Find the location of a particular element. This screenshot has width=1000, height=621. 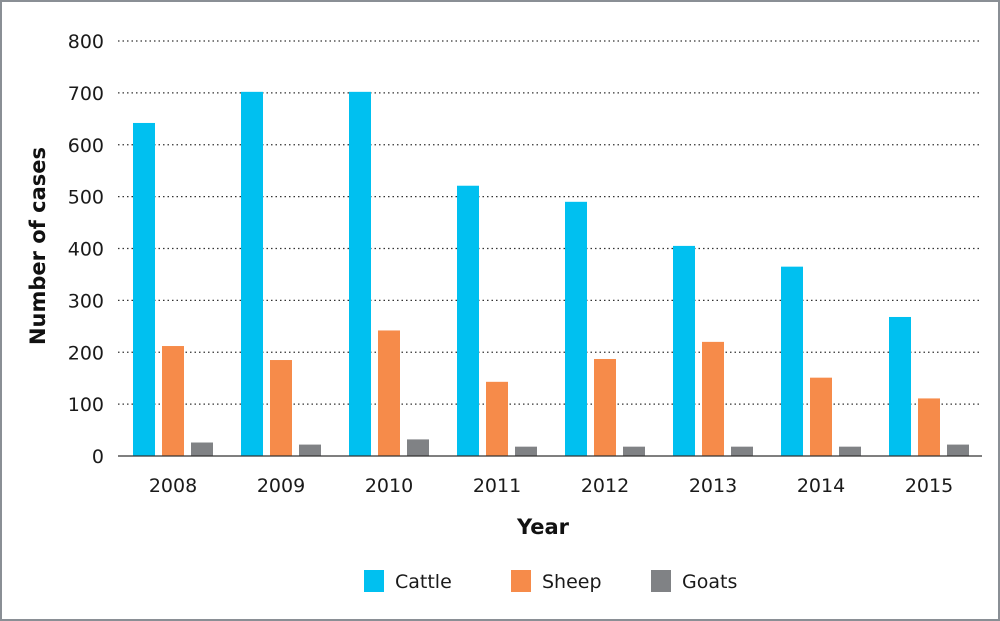

y-tick-label: 600 is located at coordinates (86, 146).